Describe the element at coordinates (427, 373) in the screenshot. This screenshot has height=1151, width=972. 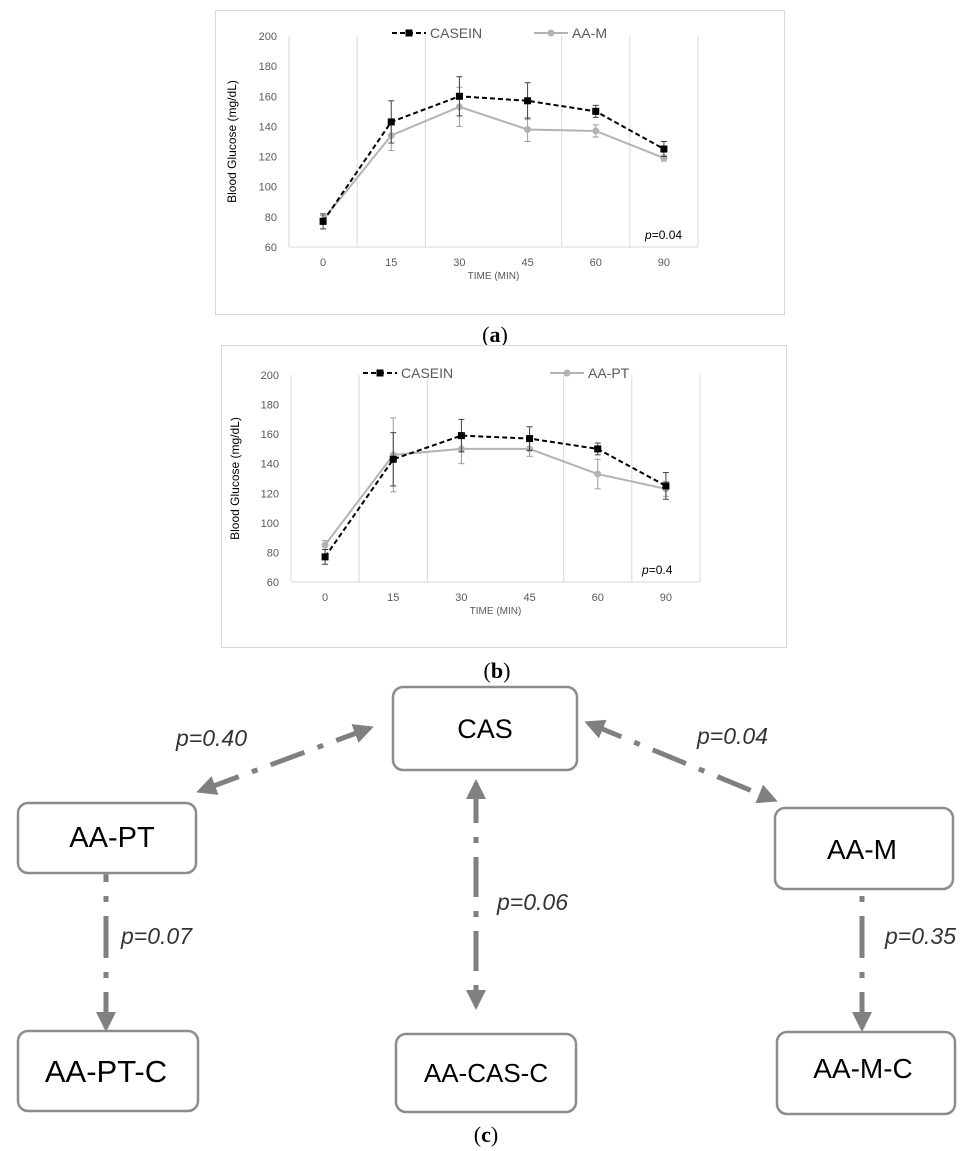
I see `chartb-legend-casein-label: CASEIN` at that location.